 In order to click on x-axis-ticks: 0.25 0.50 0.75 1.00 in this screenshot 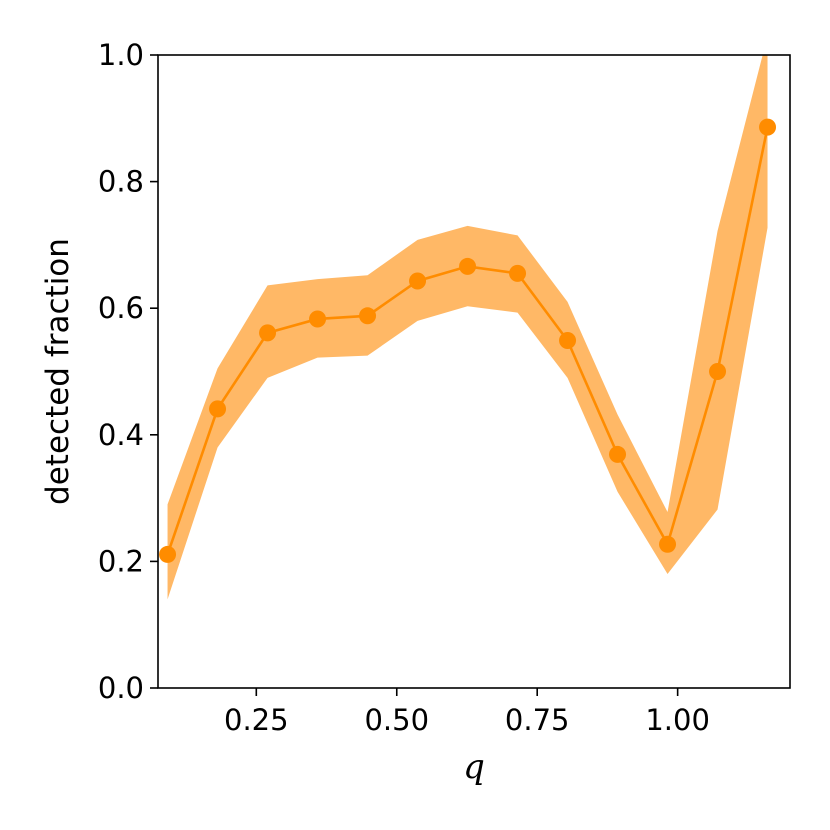, I will do `click(467, 712)`.